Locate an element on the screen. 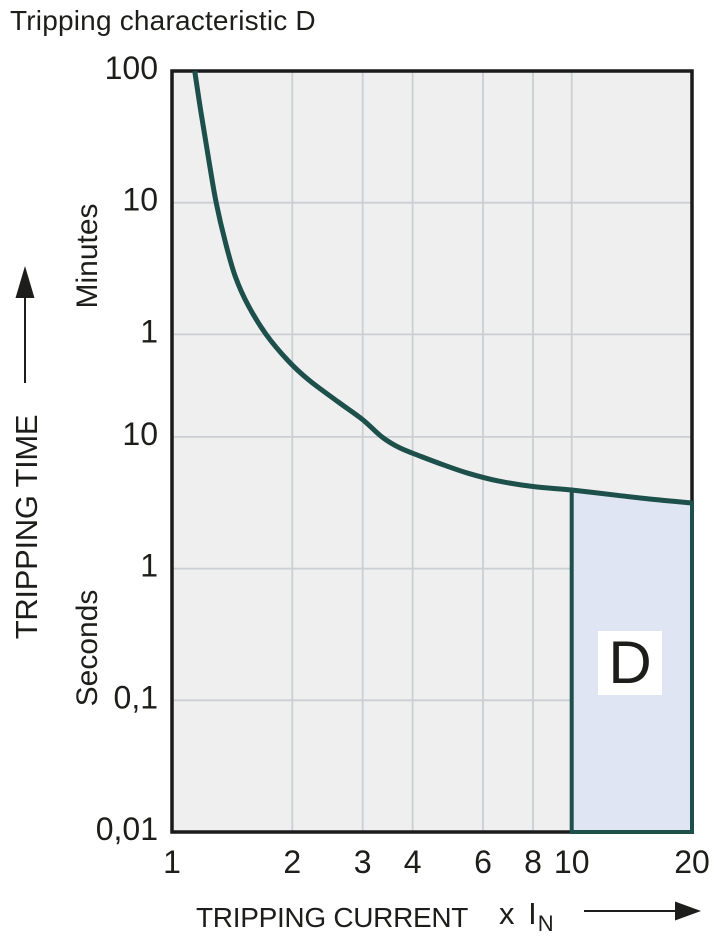 The height and width of the screenshot is (943, 720). y-tick-labels: 100 10 1 10 1 0,1 0,01 is located at coordinates (127, 448).